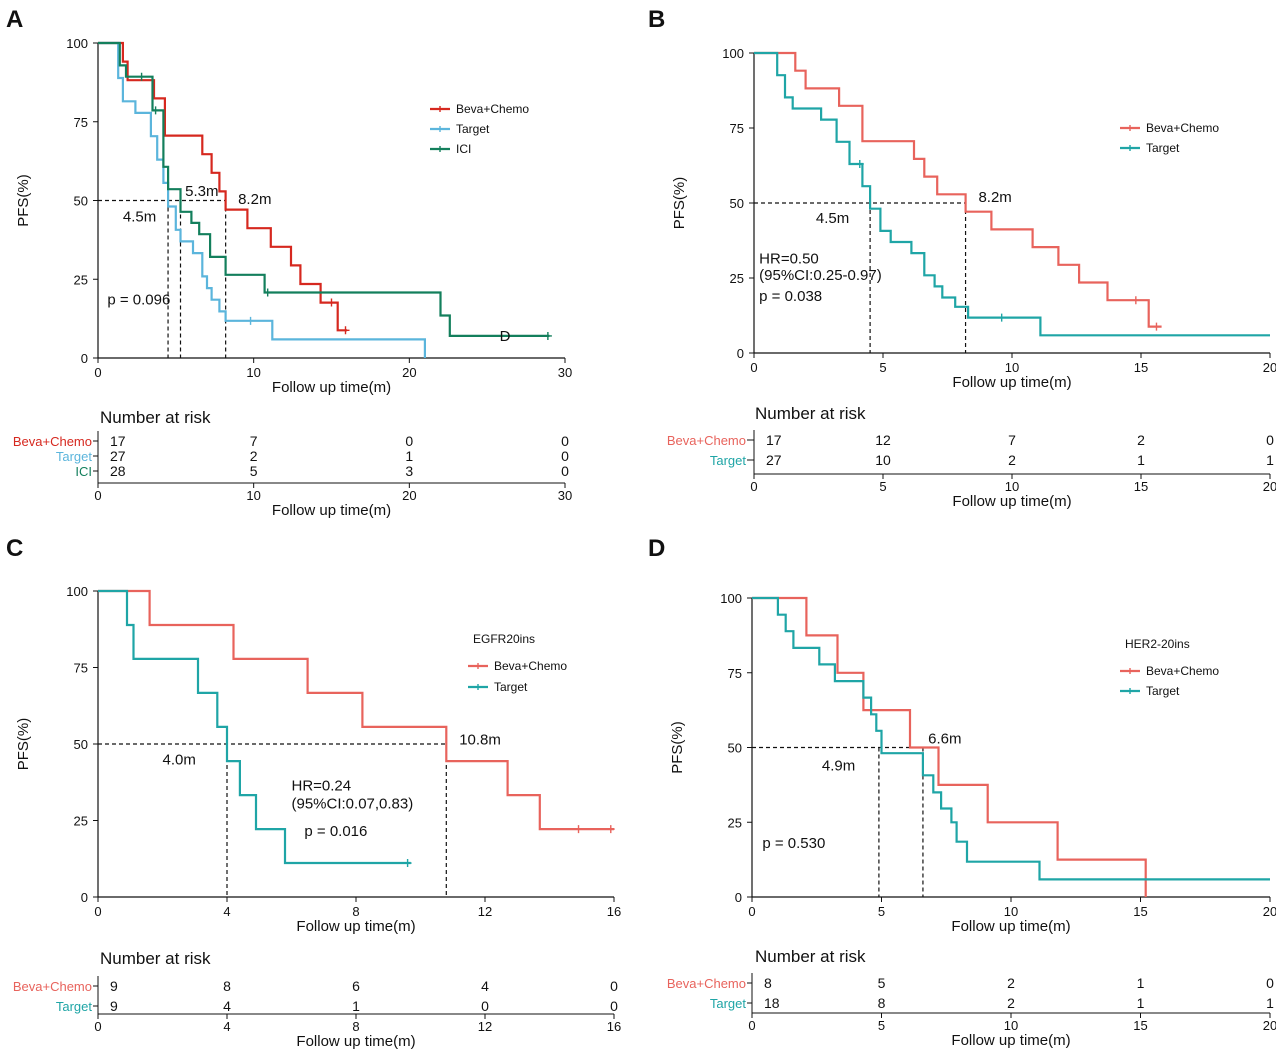  Describe the element at coordinates (226, 1026) in the screenshot. I see `risk-x-tick-label: 4` at that location.